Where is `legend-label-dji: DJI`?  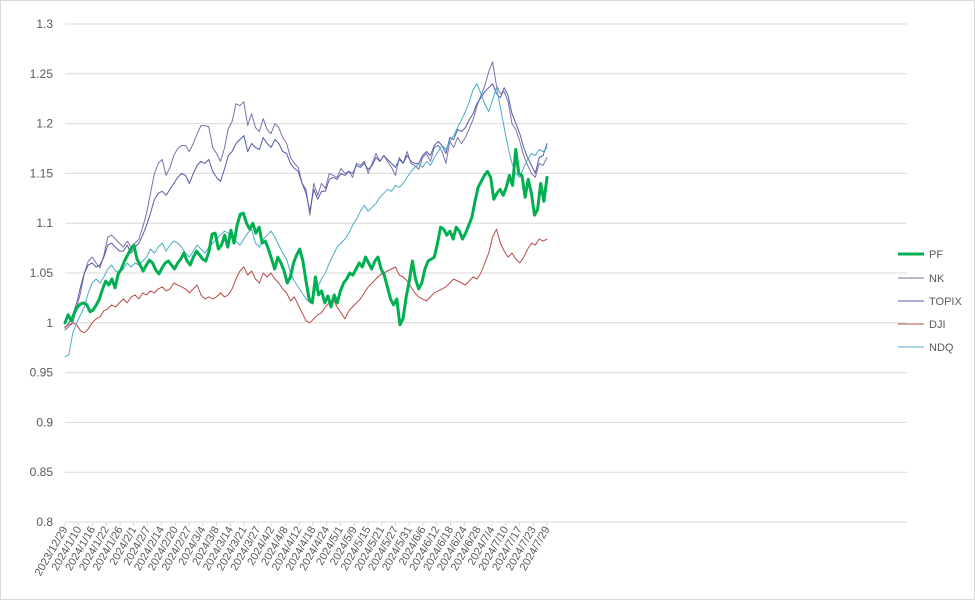 legend-label-dji: DJI is located at coordinates (937, 325).